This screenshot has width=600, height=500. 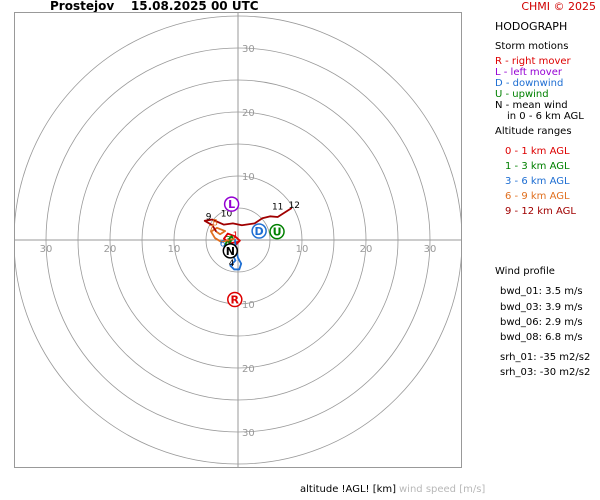 I want to click on chart-title: Prostejov 15.08.2025 00 UTC, so click(x=154, y=6).